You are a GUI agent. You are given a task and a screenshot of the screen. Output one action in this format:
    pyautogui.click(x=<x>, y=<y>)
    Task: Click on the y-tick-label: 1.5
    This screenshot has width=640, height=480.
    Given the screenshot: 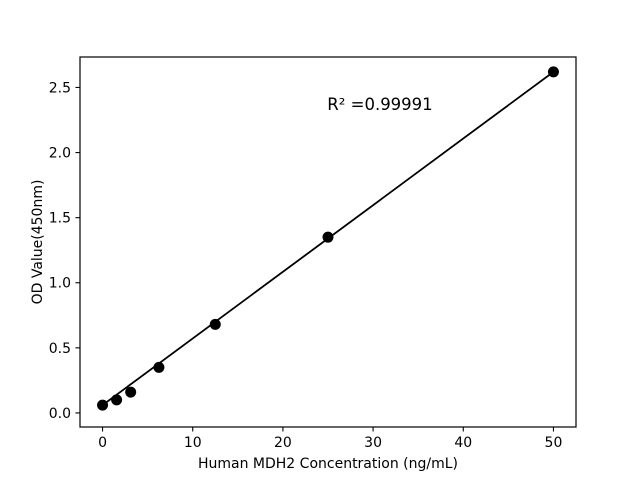 What is the action you would take?
    pyautogui.click(x=60, y=219)
    